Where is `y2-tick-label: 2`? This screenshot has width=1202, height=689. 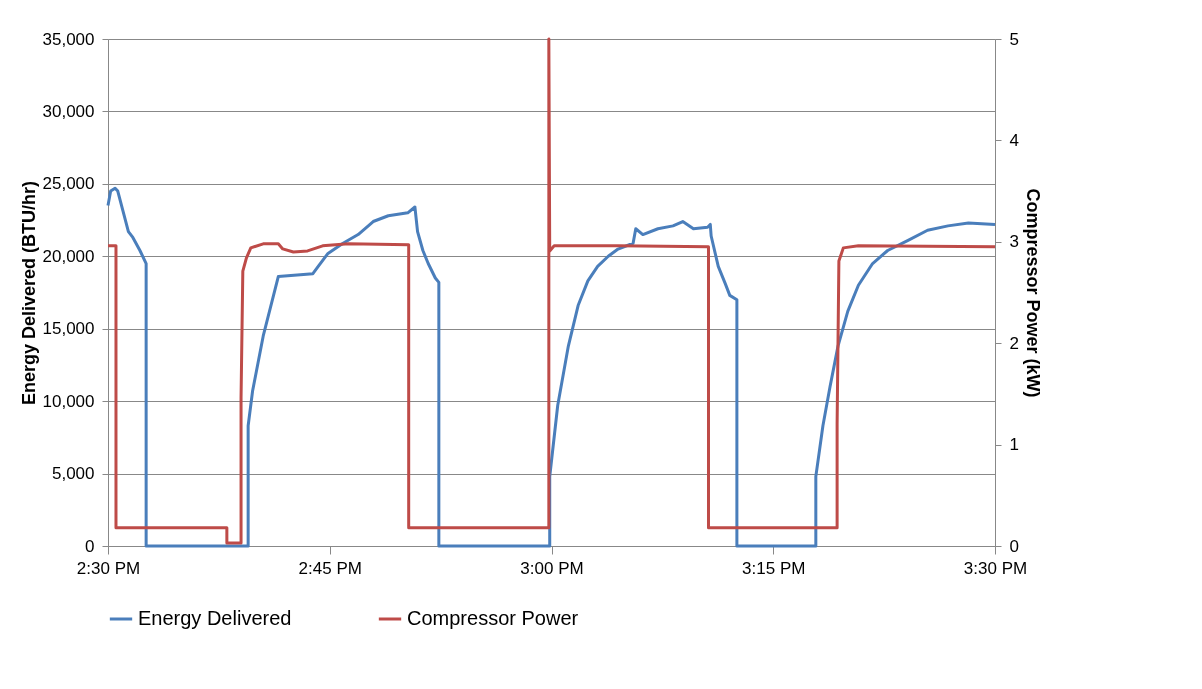 y2-tick-label: 2 is located at coordinates (1014, 343).